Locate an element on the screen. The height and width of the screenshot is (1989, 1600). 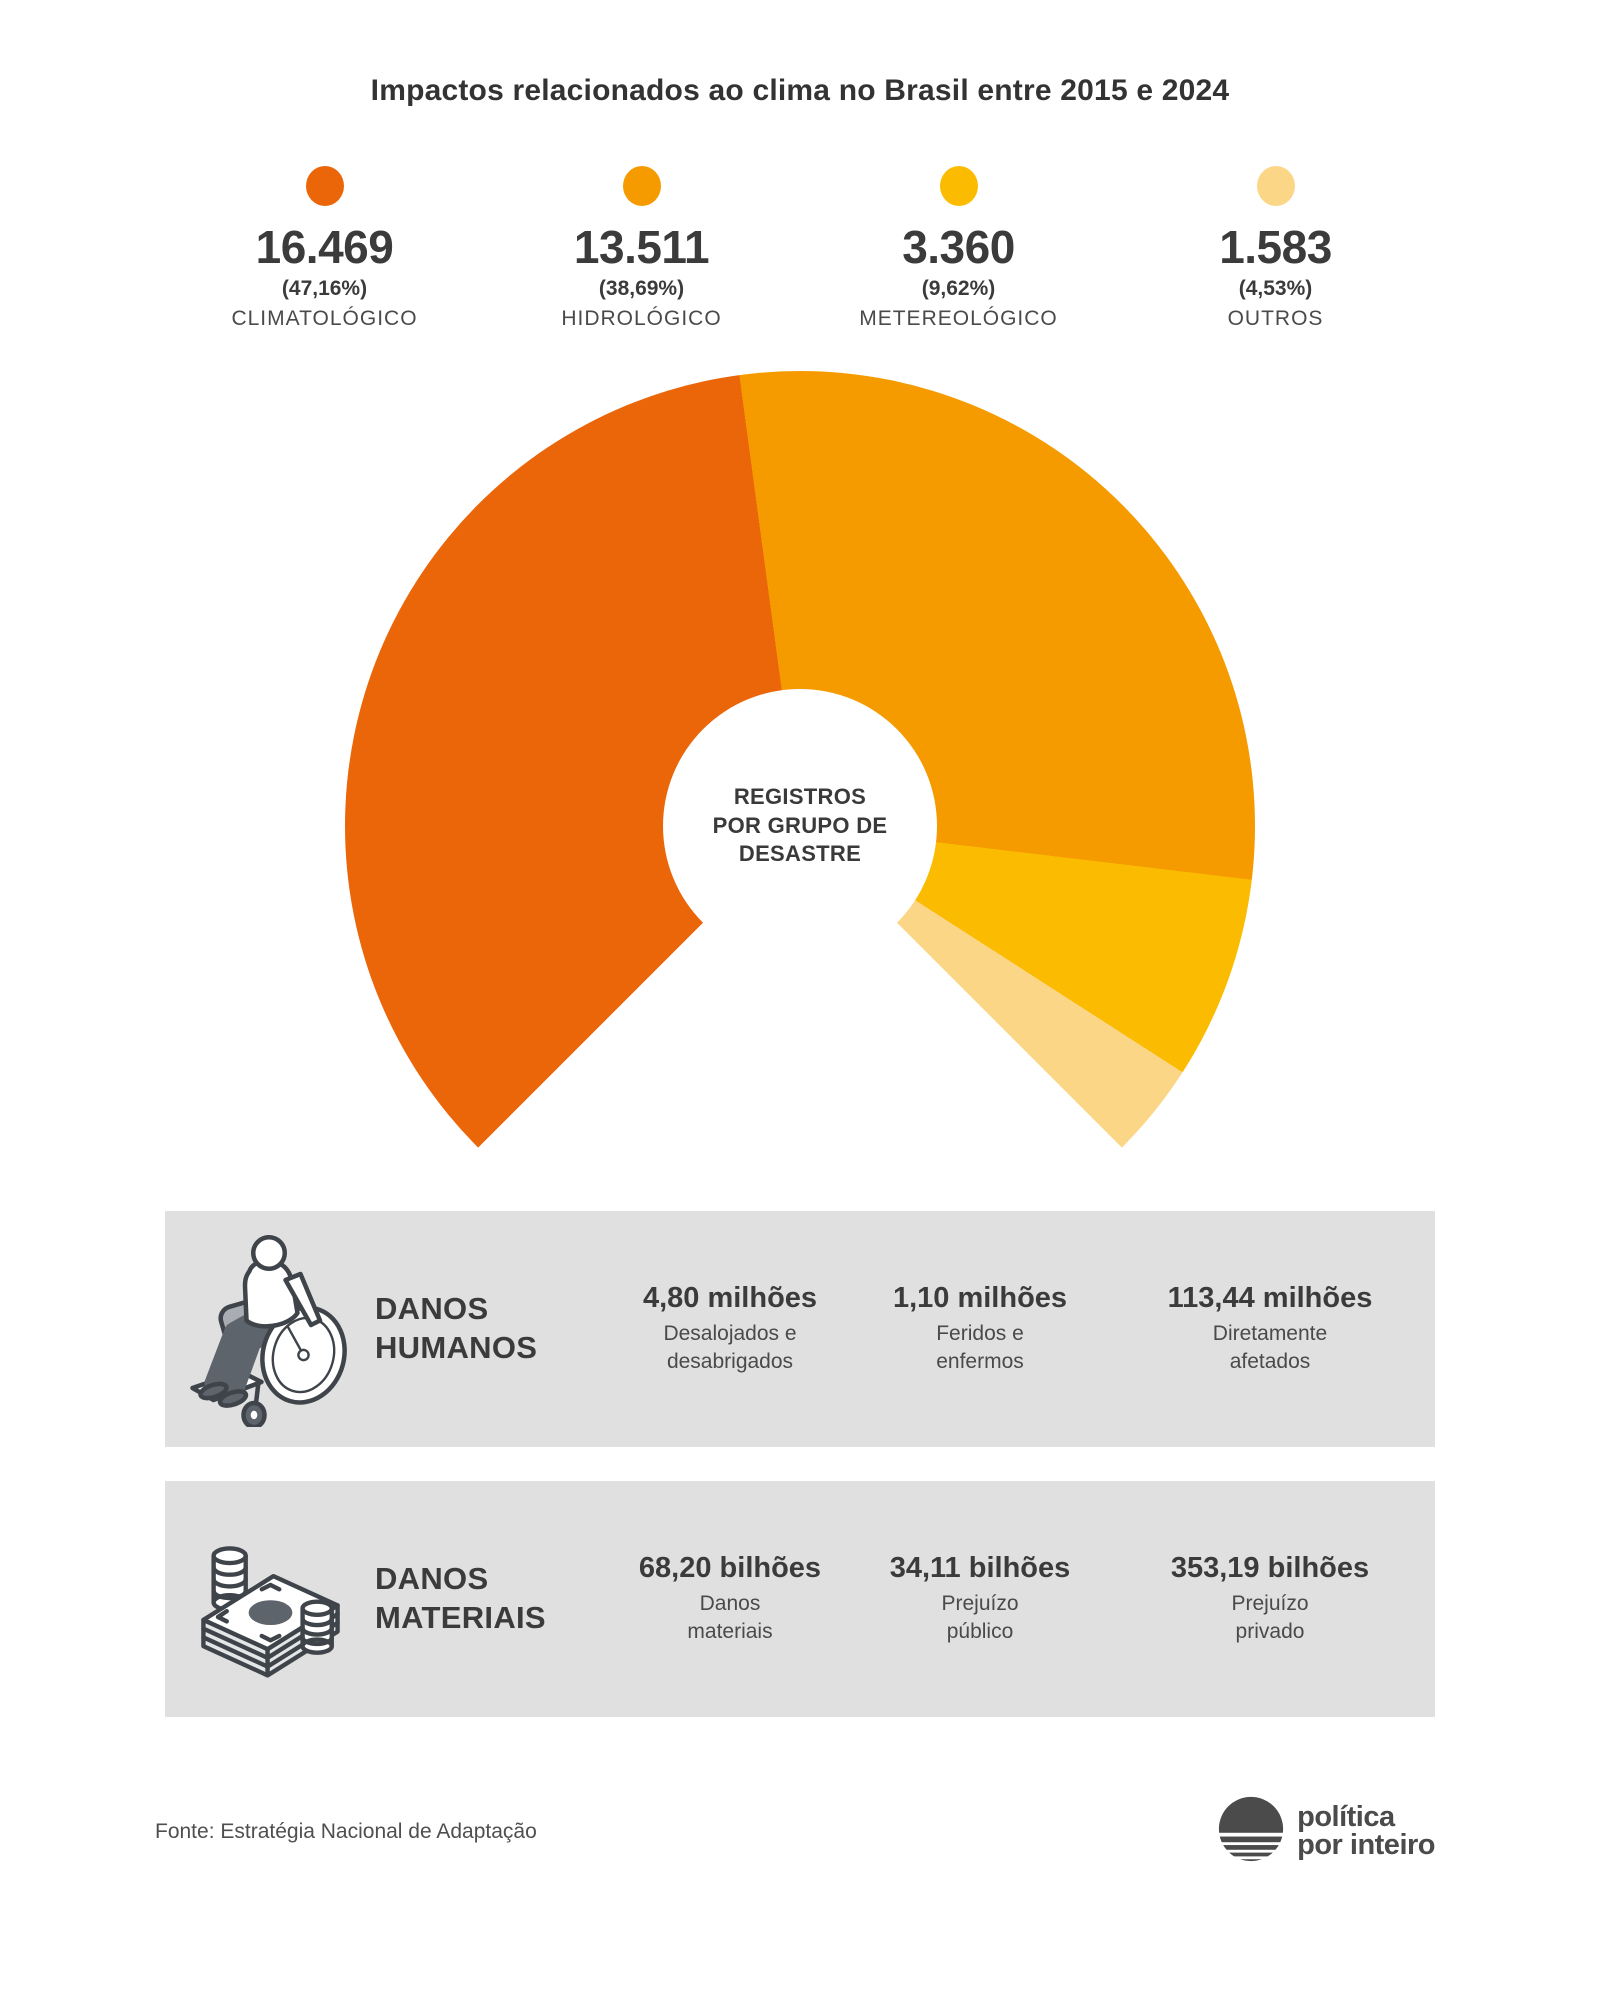
legend-label: OUTROS is located at coordinates (1275, 318).